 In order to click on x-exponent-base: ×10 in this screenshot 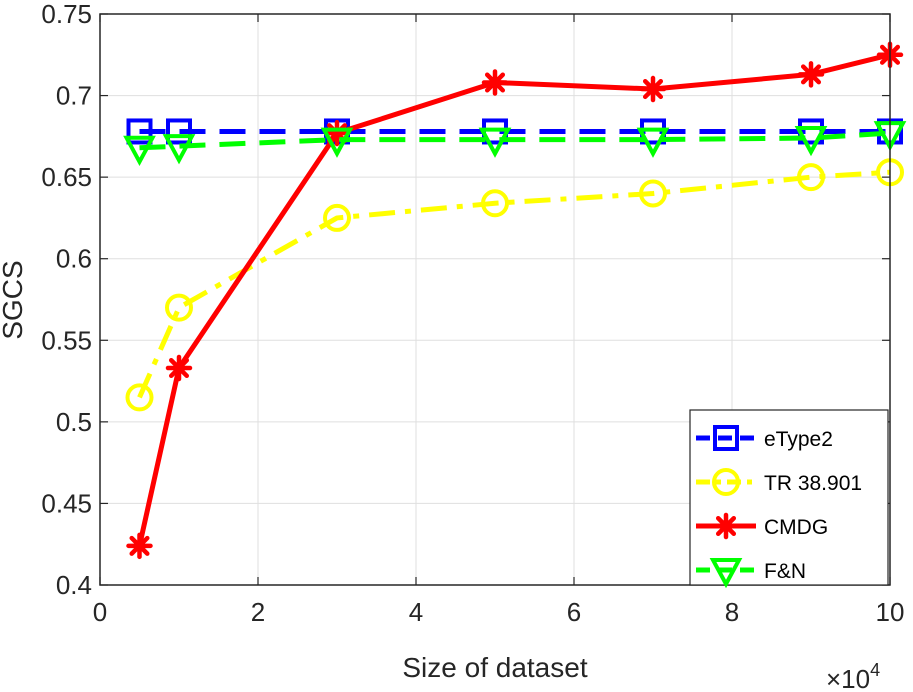, I will do `click(848, 678)`.